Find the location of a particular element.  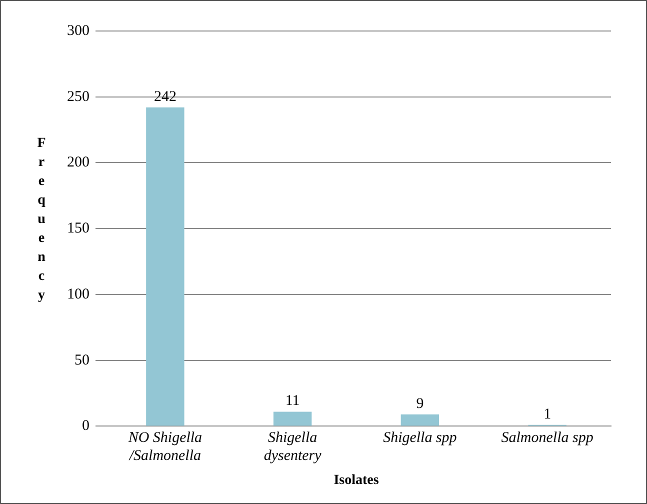

x-axis-title: Isolates is located at coordinates (357, 480).